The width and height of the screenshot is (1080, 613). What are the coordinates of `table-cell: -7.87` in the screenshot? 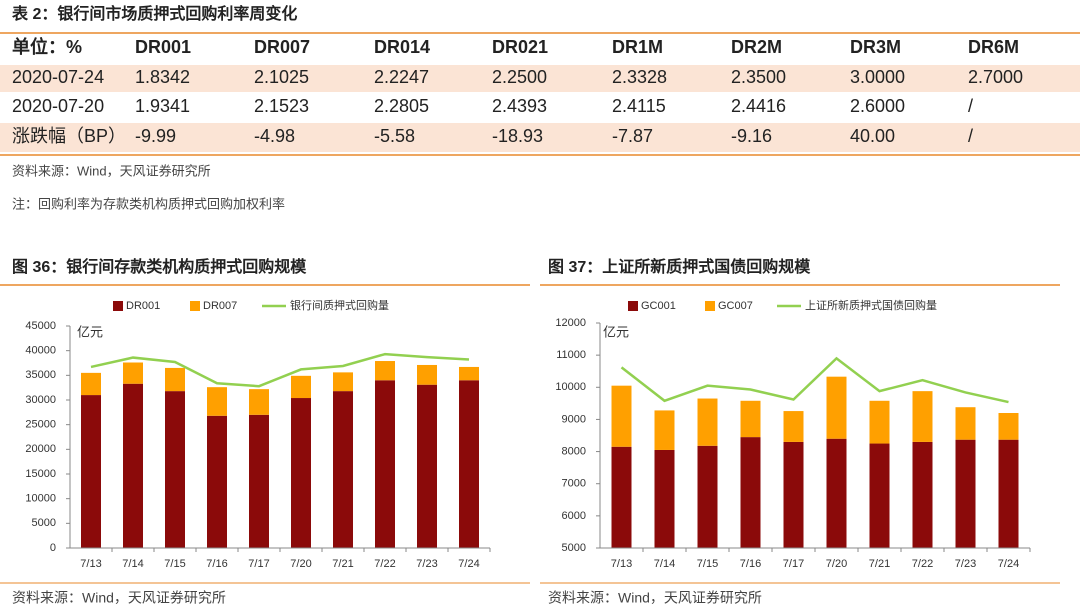 It's located at (632, 136).